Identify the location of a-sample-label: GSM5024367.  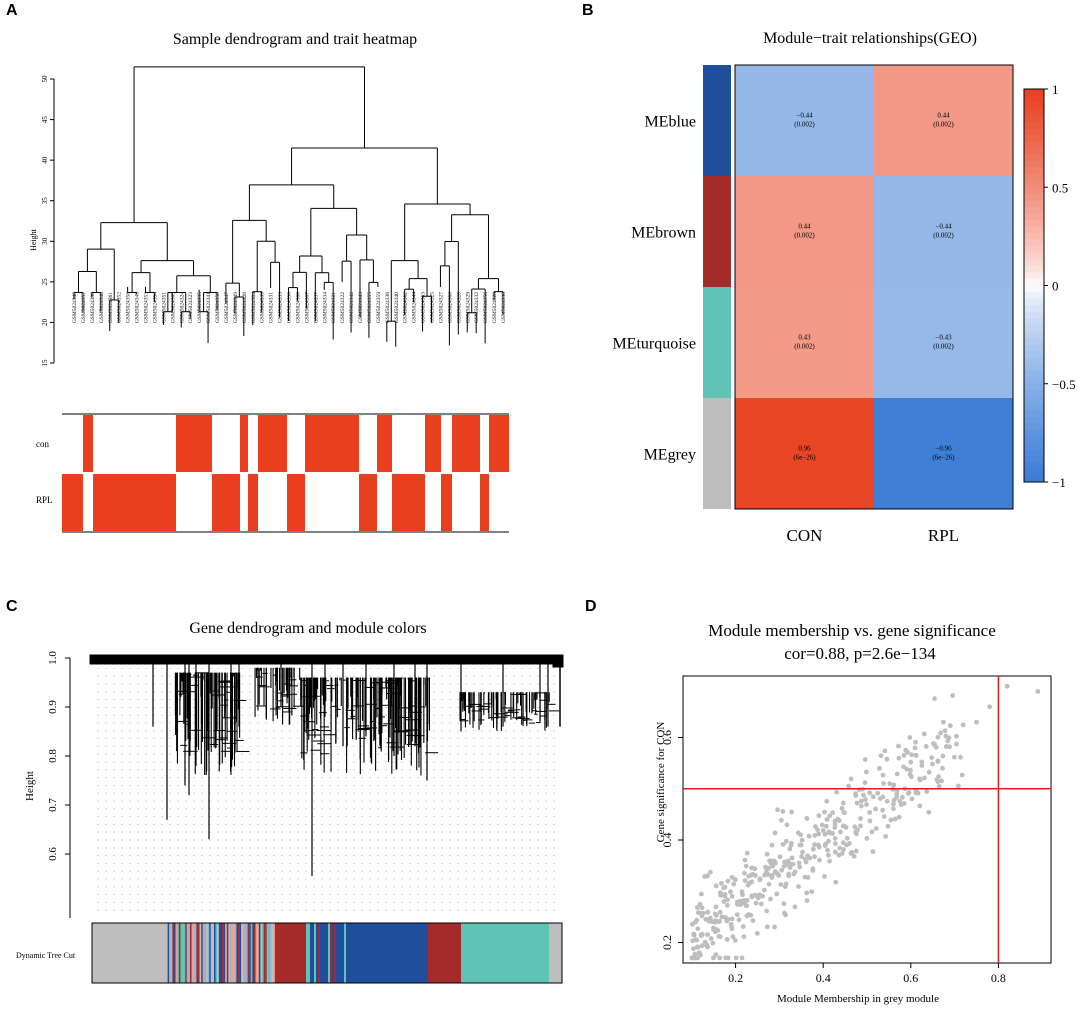
(307, 307).